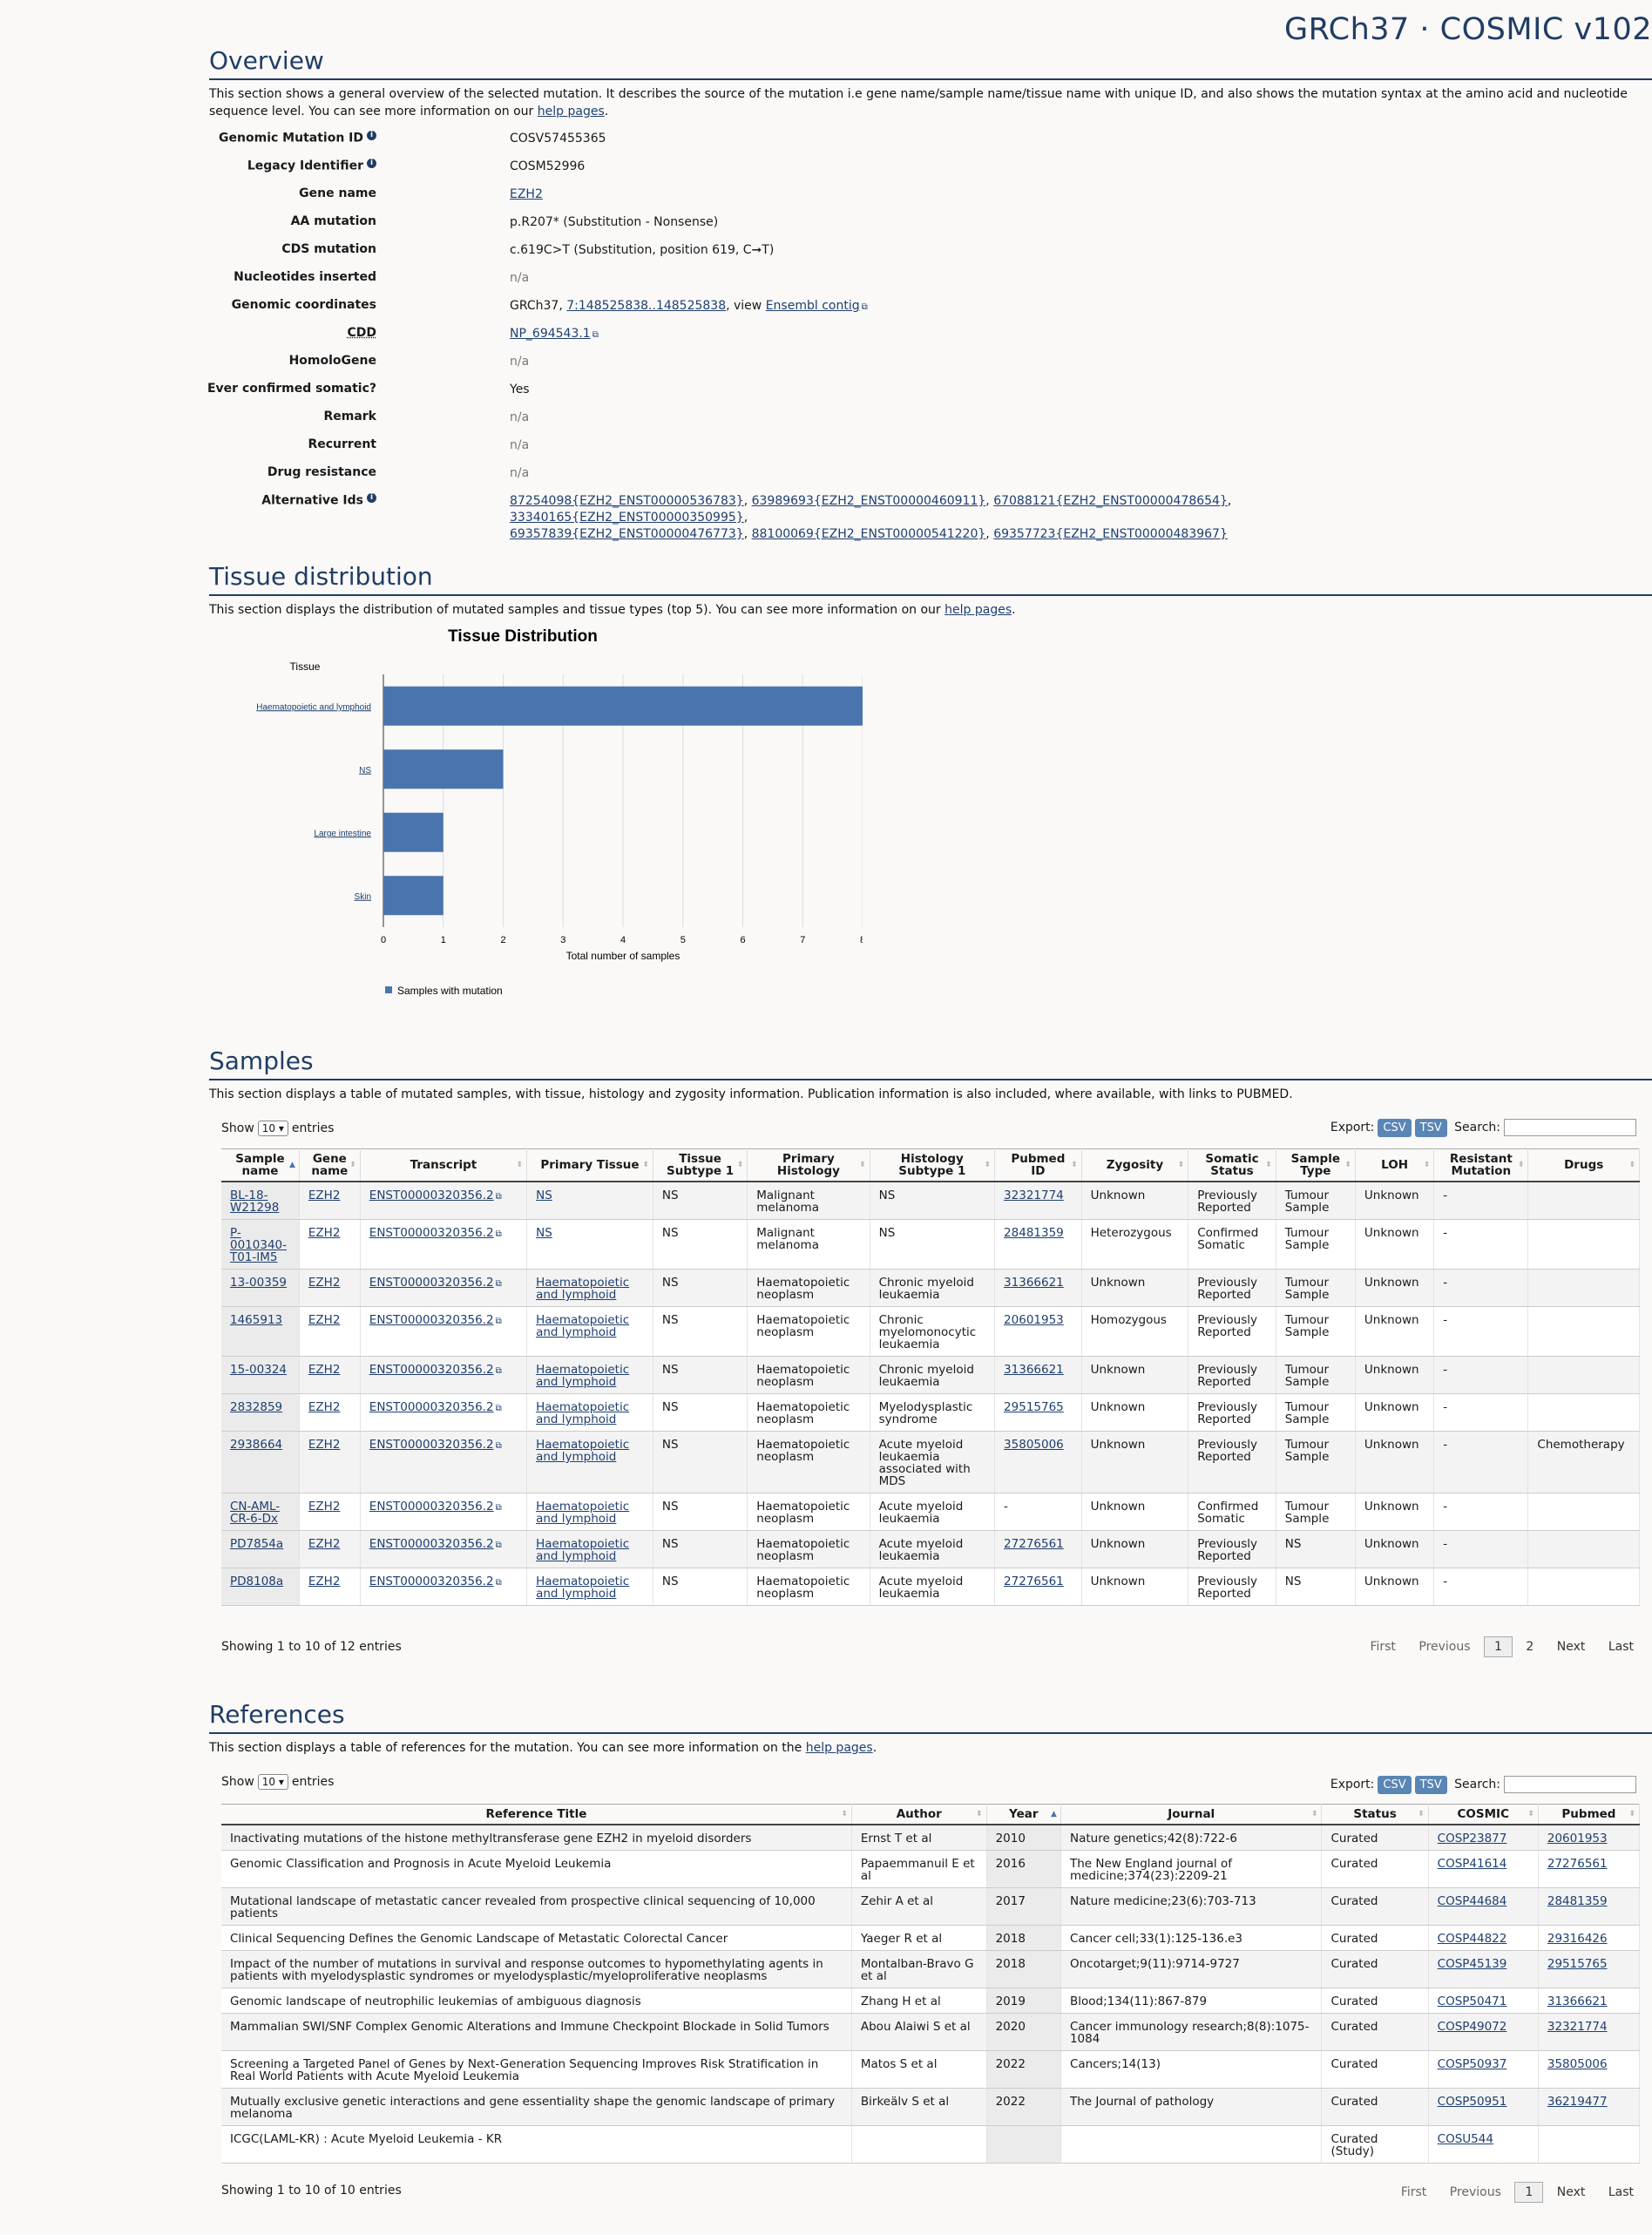 The image size is (1652, 2235). What do you see at coordinates (1577, 2027) in the screenshot?
I see `cell-link: 32321774` at bounding box center [1577, 2027].